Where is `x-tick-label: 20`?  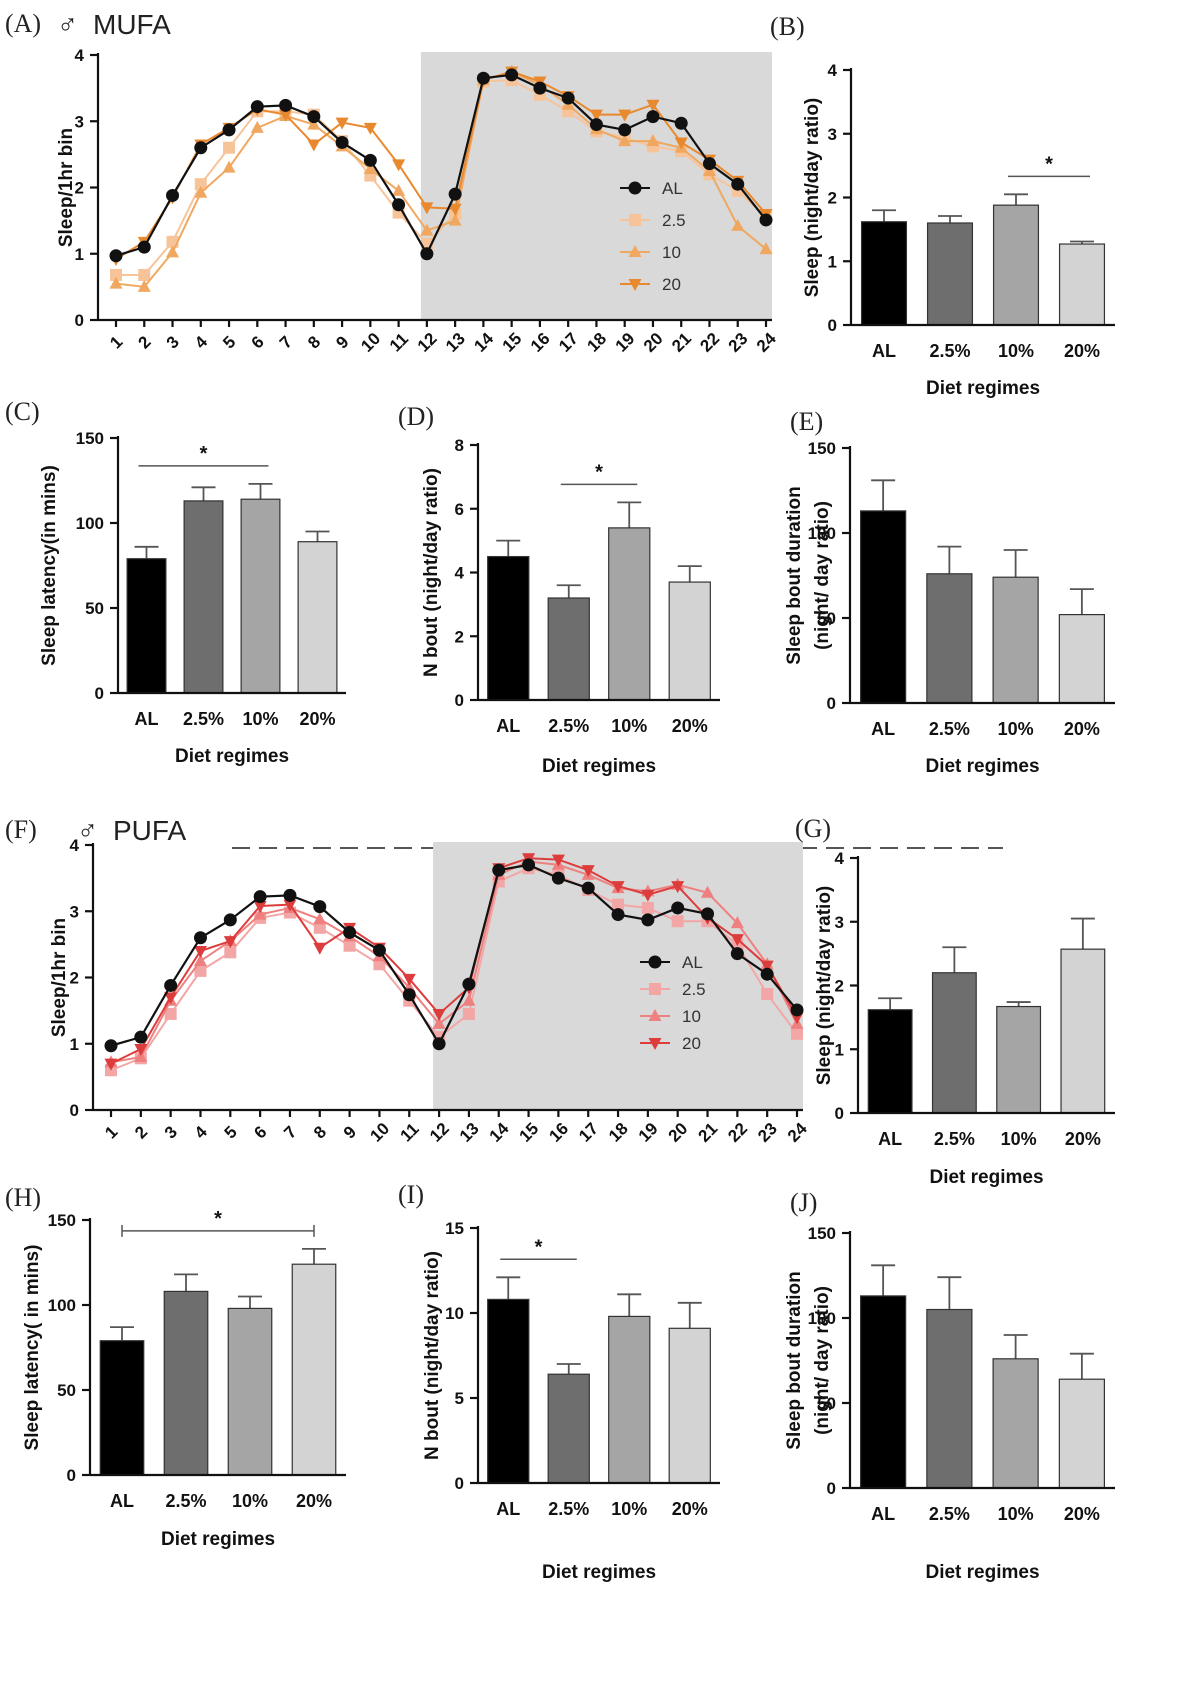 x-tick-label: 20 is located at coordinates (678, 1132).